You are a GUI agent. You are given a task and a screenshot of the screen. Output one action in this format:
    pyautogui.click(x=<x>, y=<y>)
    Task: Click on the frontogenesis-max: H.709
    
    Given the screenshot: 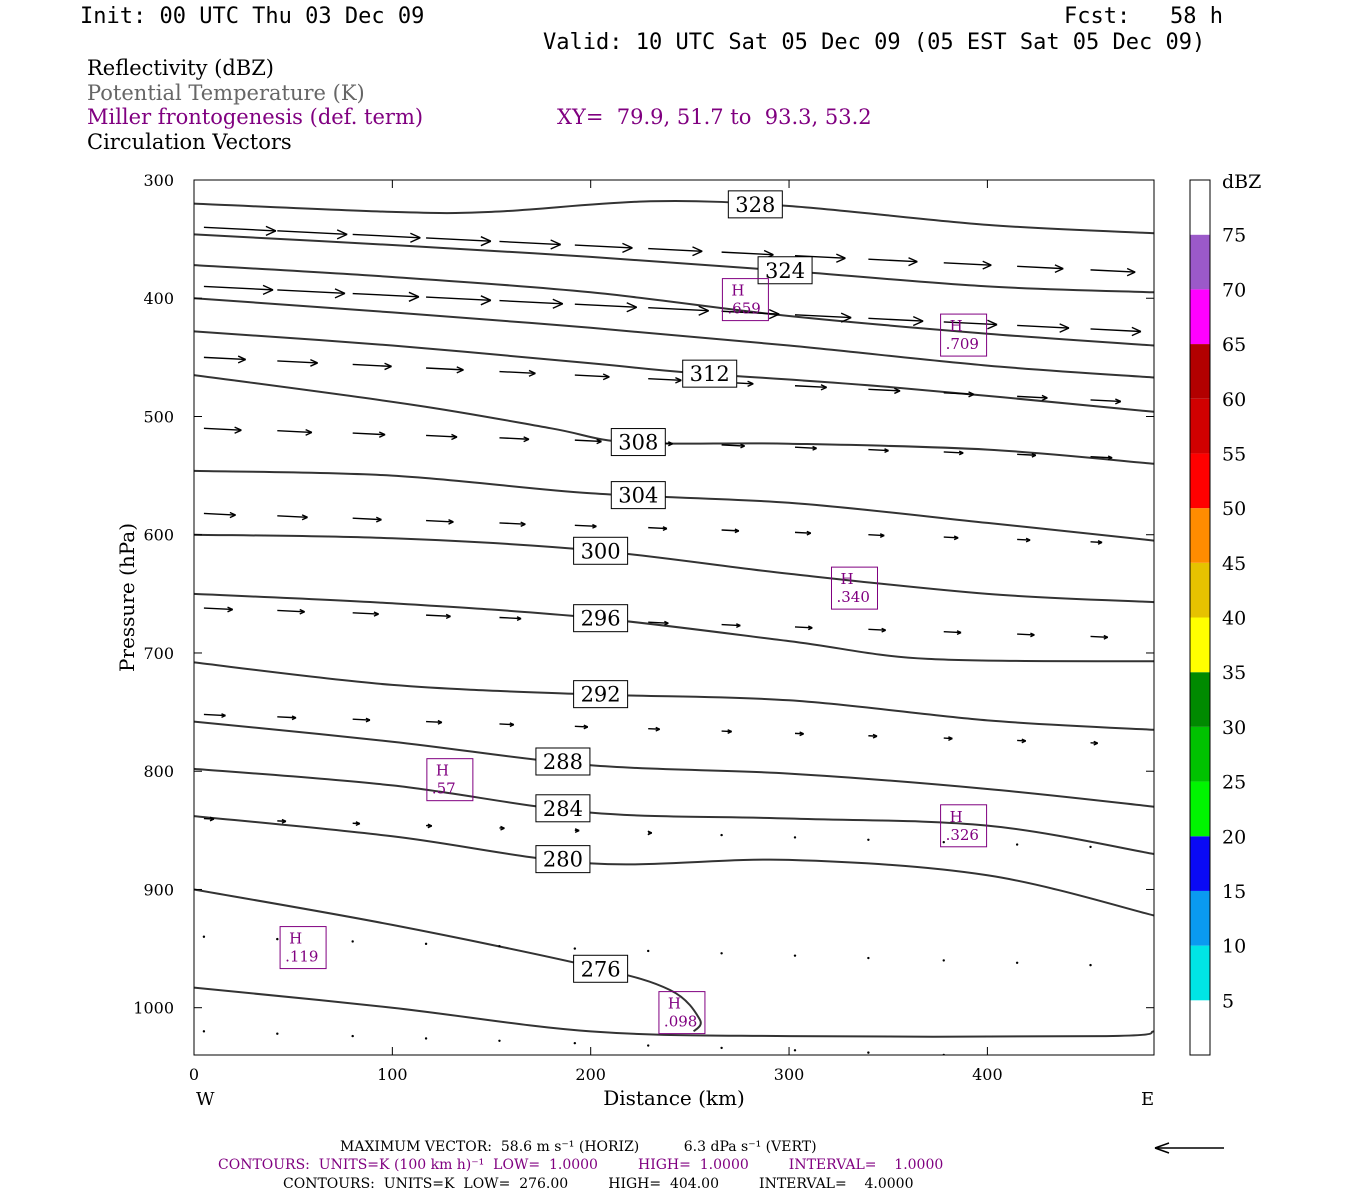 What is the action you would take?
    pyautogui.click(x=964, y=335)
    